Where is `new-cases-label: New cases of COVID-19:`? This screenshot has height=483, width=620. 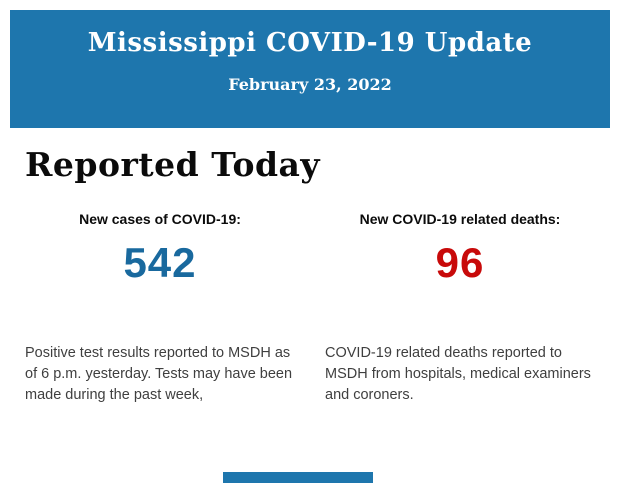 new-cases-label: New cases of COVID-19: is located at coordinates (160, 219).